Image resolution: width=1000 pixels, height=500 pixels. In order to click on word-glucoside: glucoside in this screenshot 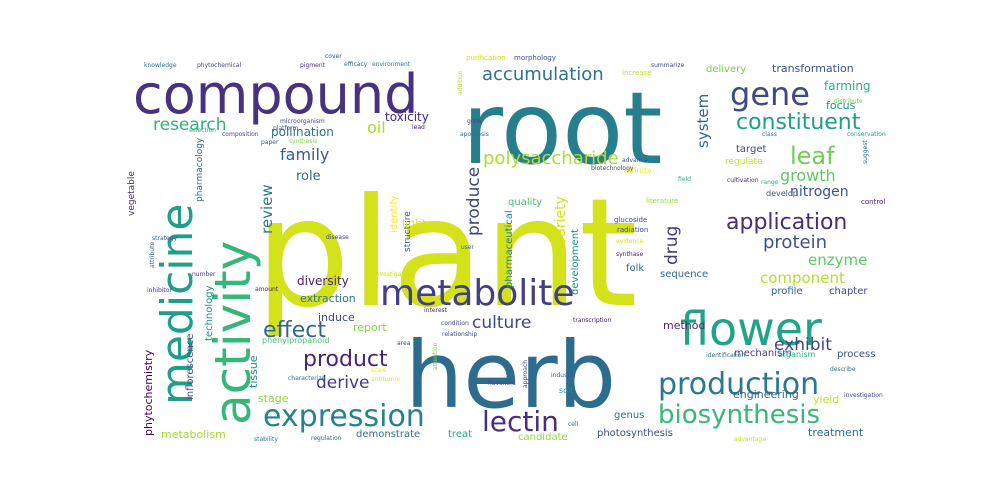, I will do `click(630, 220)`.